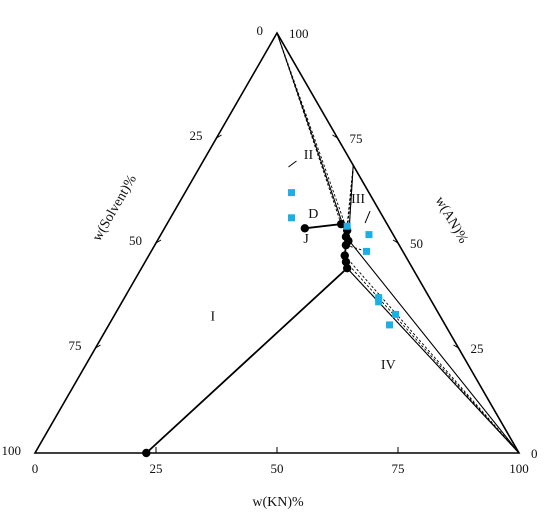 This screenshot has height=516, width=550. I want to click on right-tick-label: 0, so click(534, 453).